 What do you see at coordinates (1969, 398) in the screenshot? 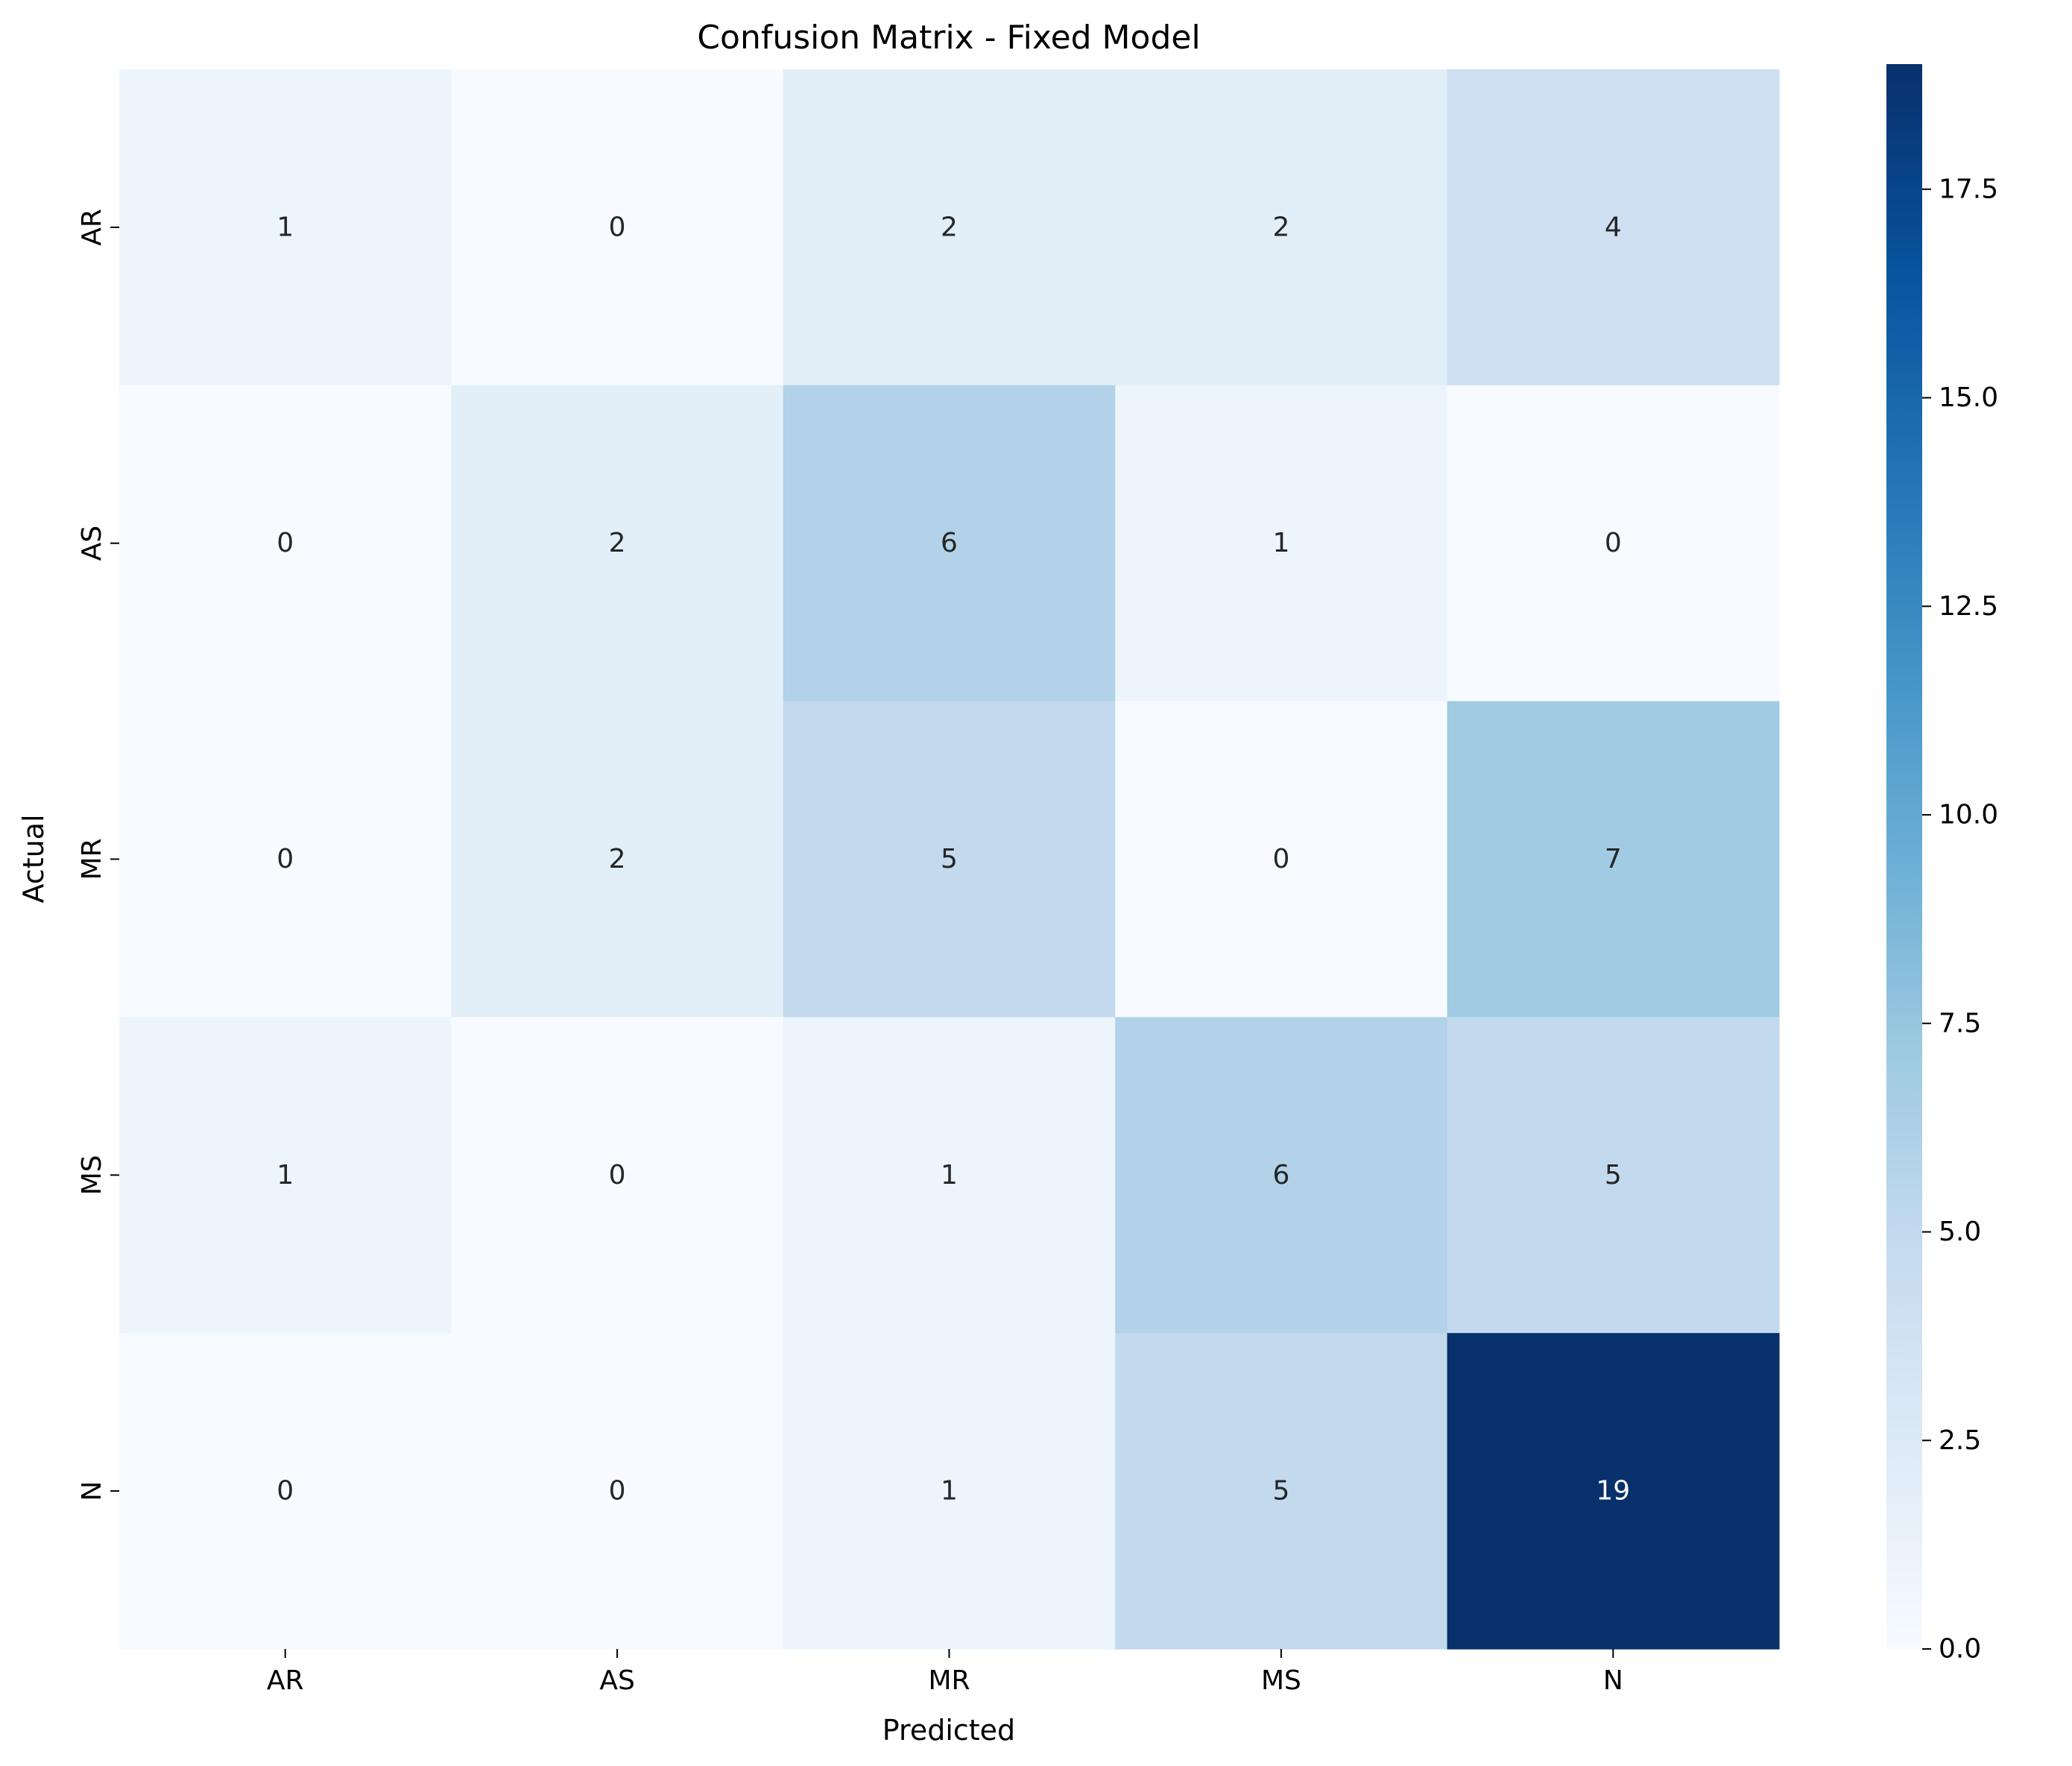
I see `colorbar-tick-label: 15.0` at bounding box center [1969, 398].